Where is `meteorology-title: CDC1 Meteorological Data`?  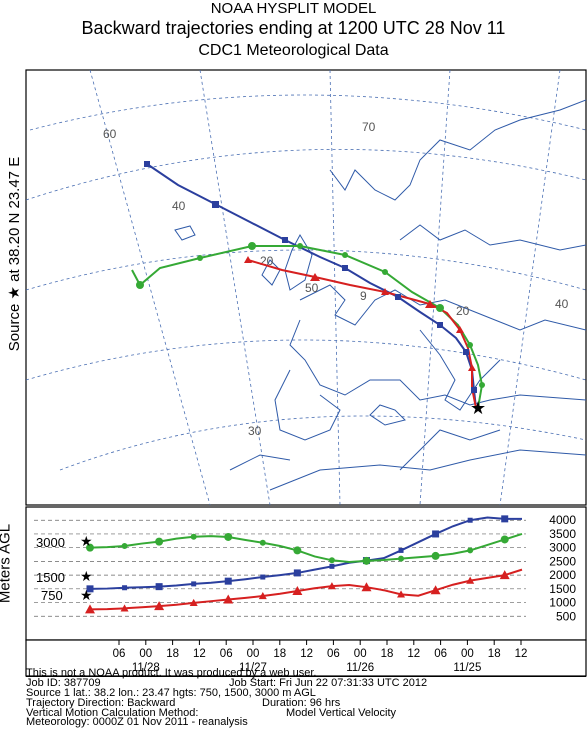
meteorology-title: CDC1 Meteorological Data is located at coordinates (293, 50).